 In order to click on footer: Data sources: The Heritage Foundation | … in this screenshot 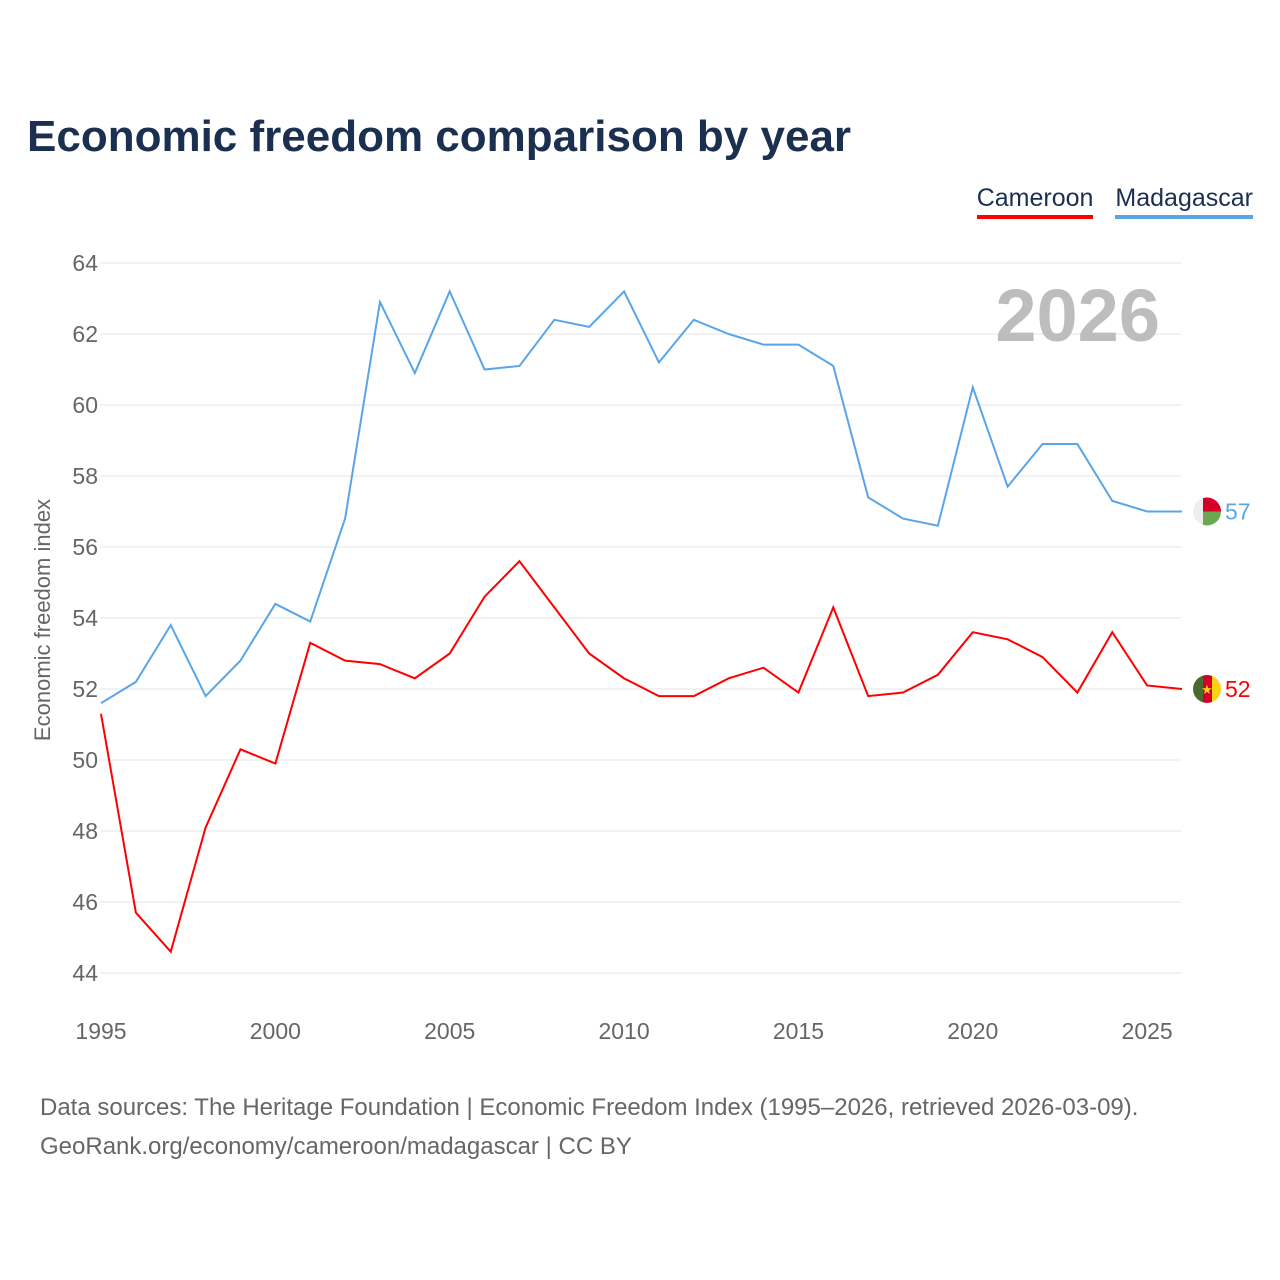, I will do `click(589, 1127)`.